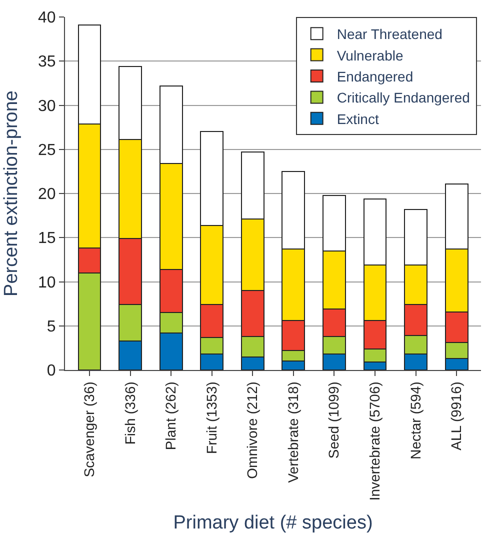 The width and height of the screenshot is (491, 539). What do you see at coordinates (11, 193) in the screenshot?
I see `y-axis-title: Percent extinction-prone` at bounding box center [11, 193].